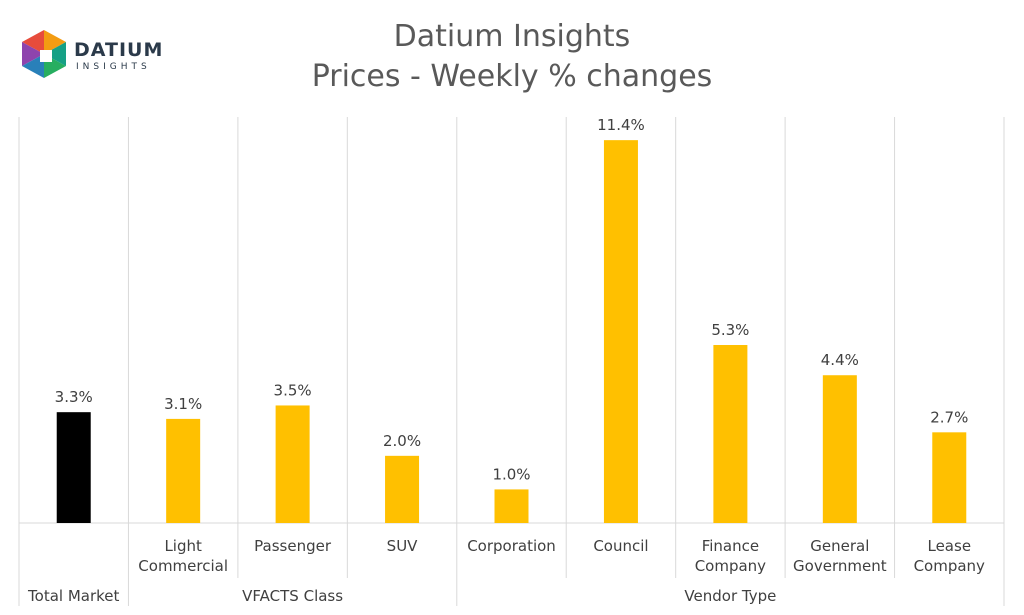 The image size is (1024, 615). What do you see at coordinates (402, 441) in the screenshot?
I see `data-label: 2.0%` at bounding box center [402, 441].